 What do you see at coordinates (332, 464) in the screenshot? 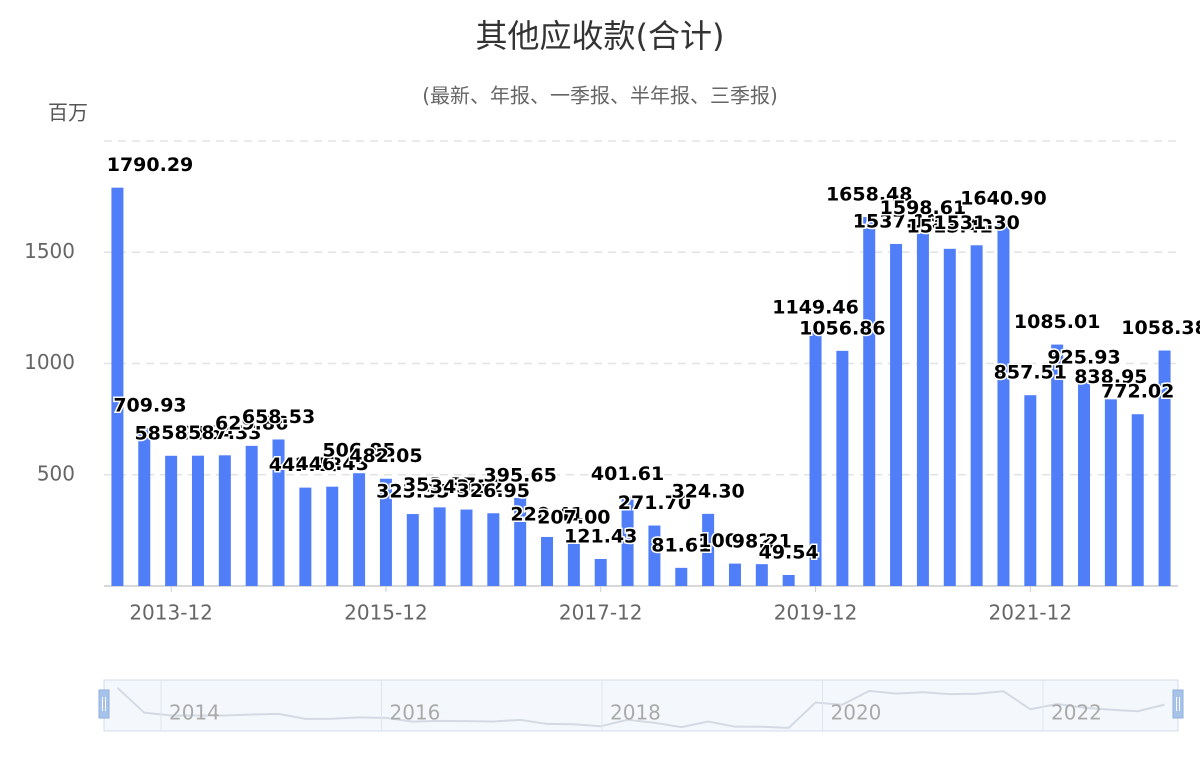
I see `data-label: 446.43` at bounding box center [332, 464].